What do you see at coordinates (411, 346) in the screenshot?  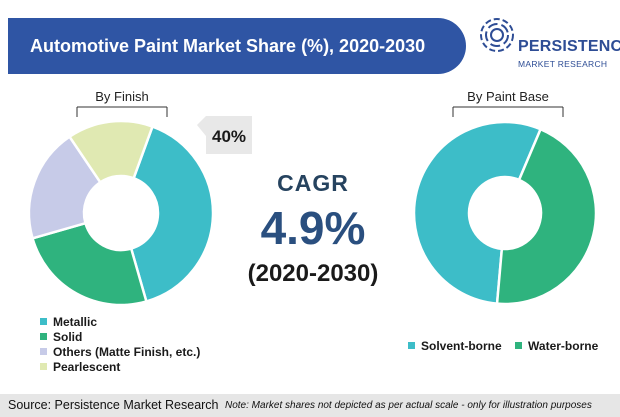 I see `legend-swatch-solvent` at bounding box center [411, 346].